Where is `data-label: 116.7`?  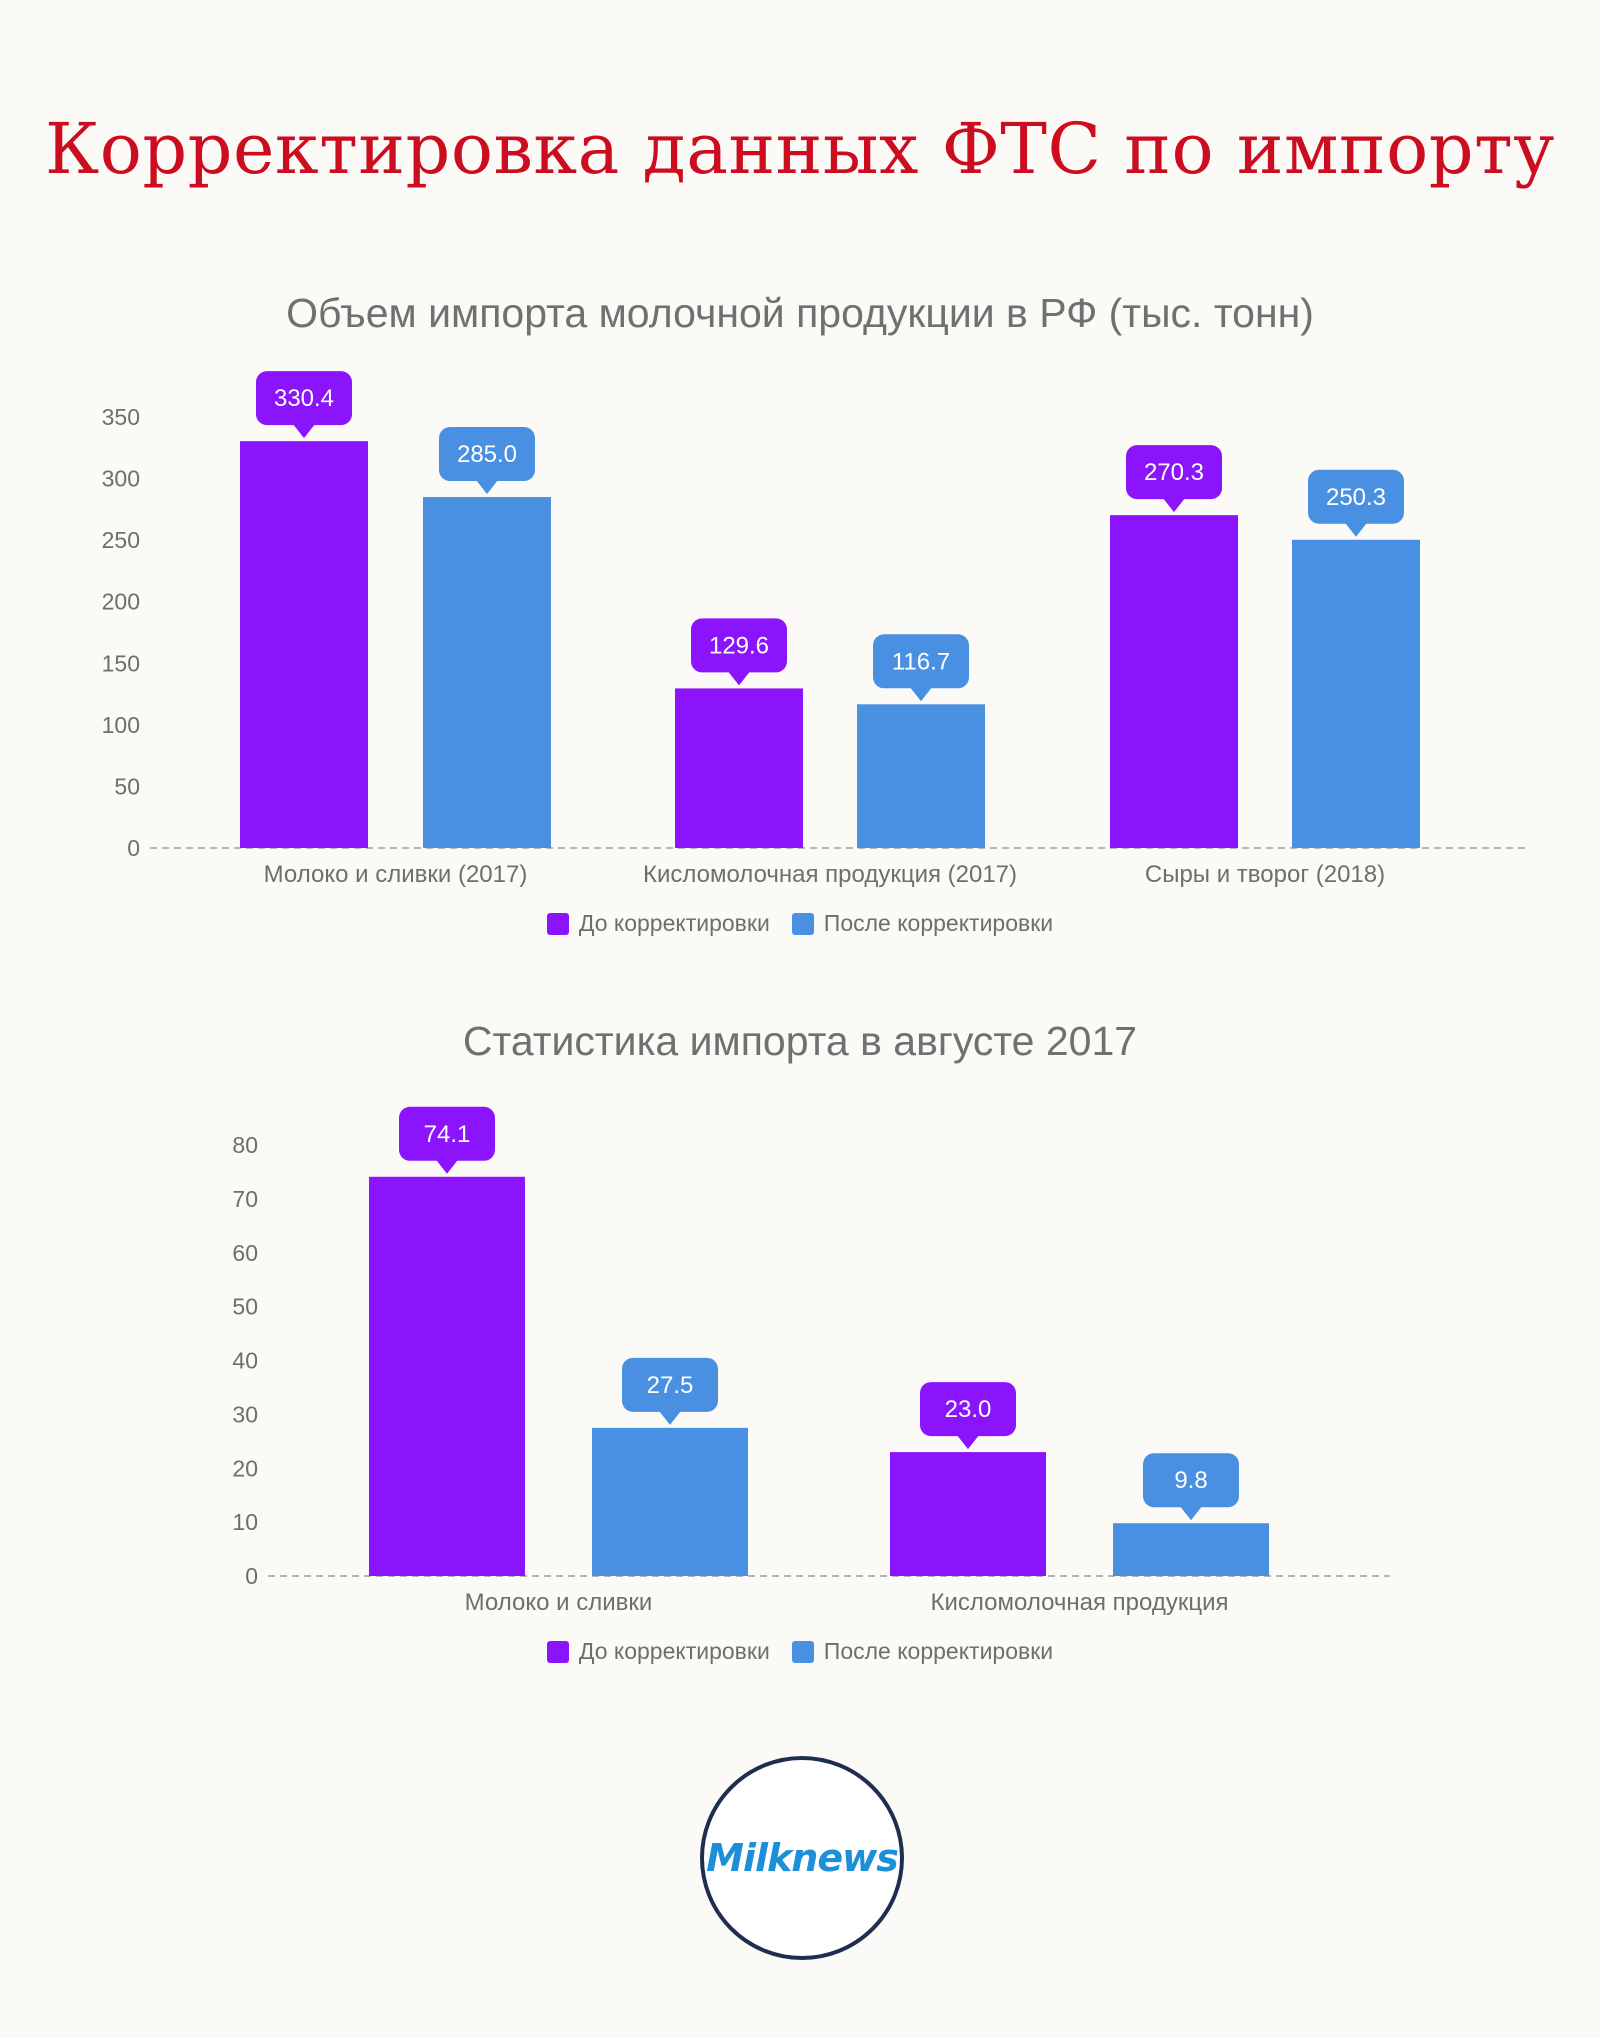 data-label: 116.7 is located at coordinates (921, 661).